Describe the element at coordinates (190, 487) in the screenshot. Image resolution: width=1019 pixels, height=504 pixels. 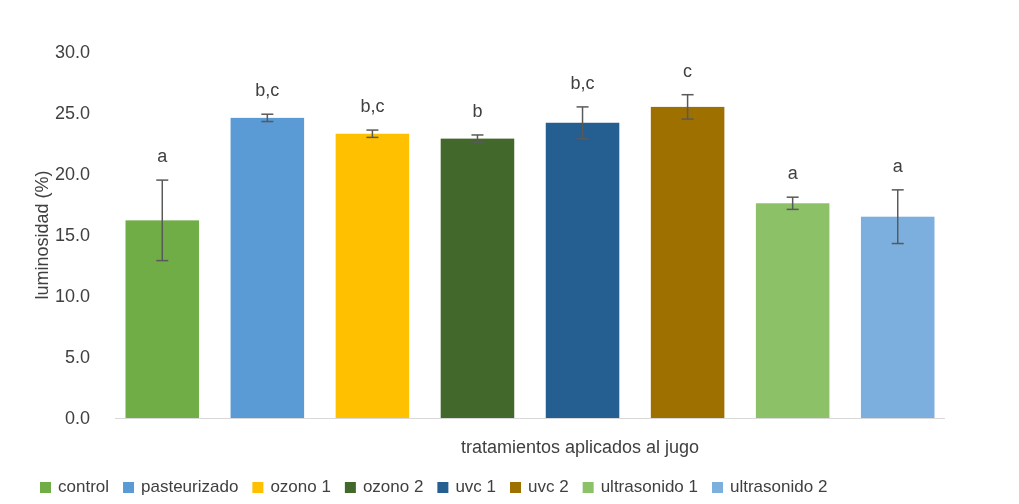
I see `legend-label: pasteurizado` at that location.